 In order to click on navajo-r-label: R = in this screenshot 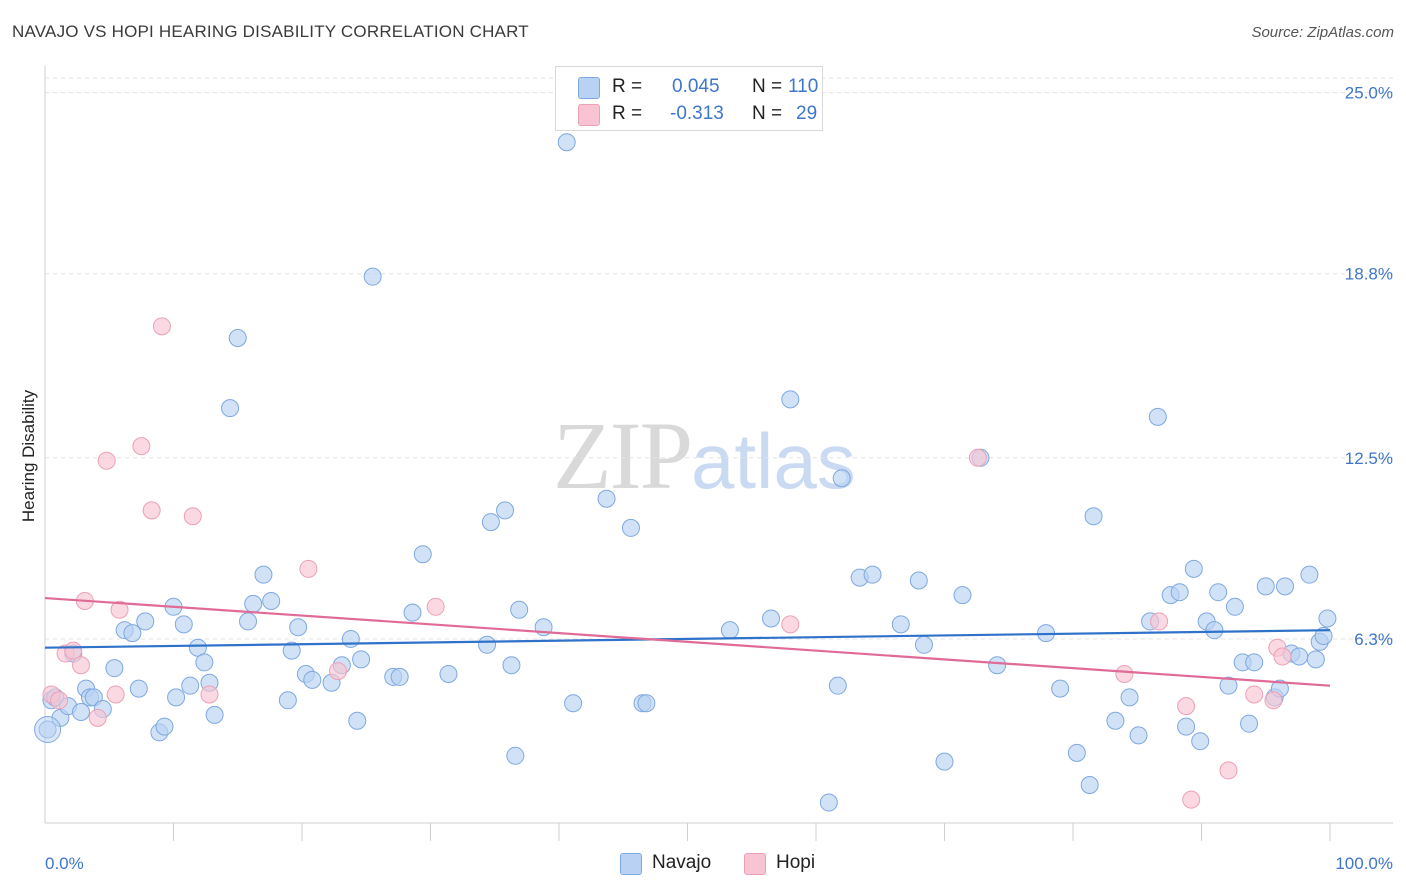, I will do `click(627, 86)`.